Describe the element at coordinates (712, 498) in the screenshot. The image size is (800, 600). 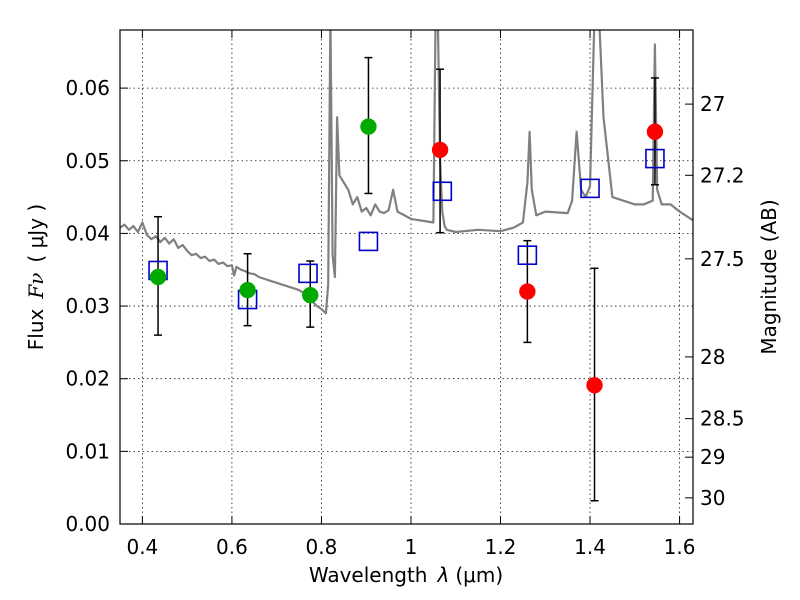
I see `y2-tick-label: 30` at that location.